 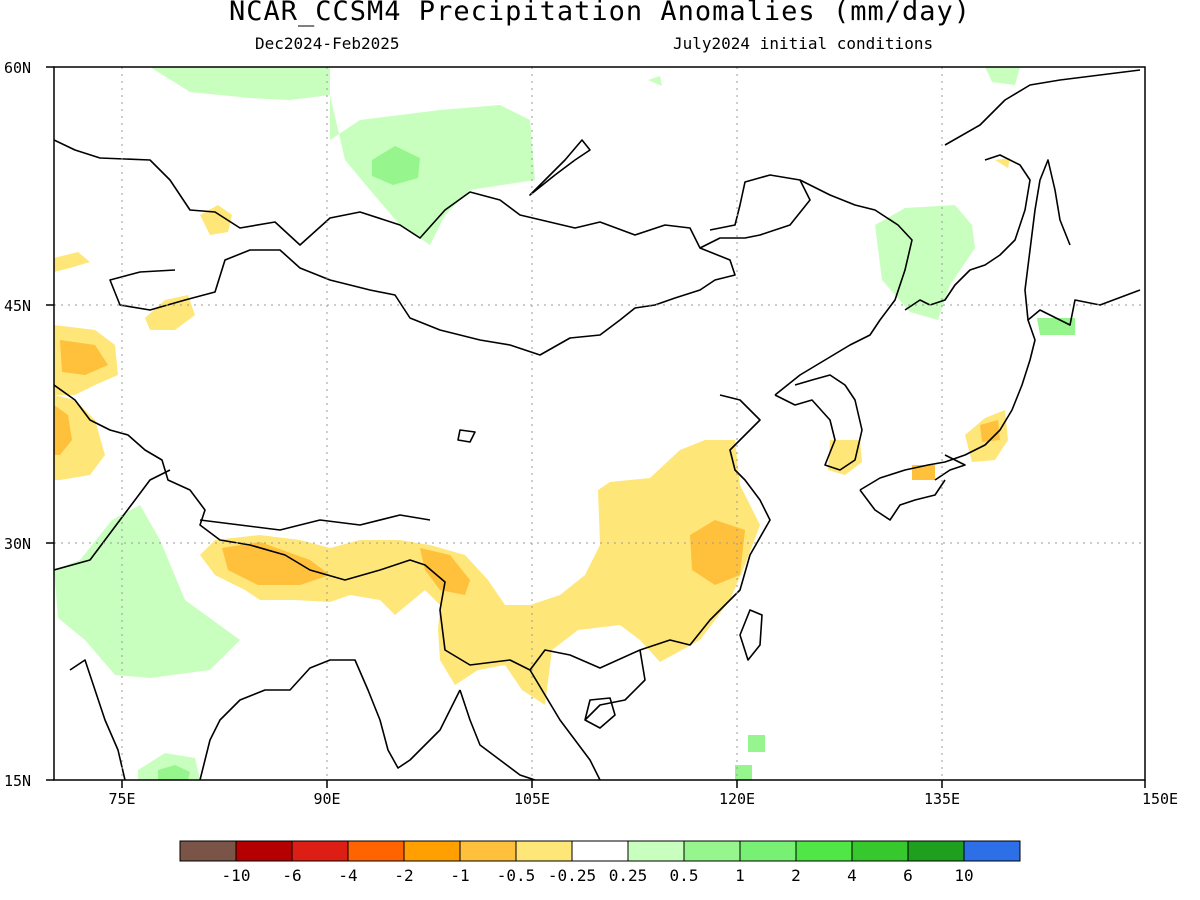 What do you see at coordinates (1160, 799) in the screenshot?
I see `lon-label-150e: 150E` at bounding box center [1160, 799].